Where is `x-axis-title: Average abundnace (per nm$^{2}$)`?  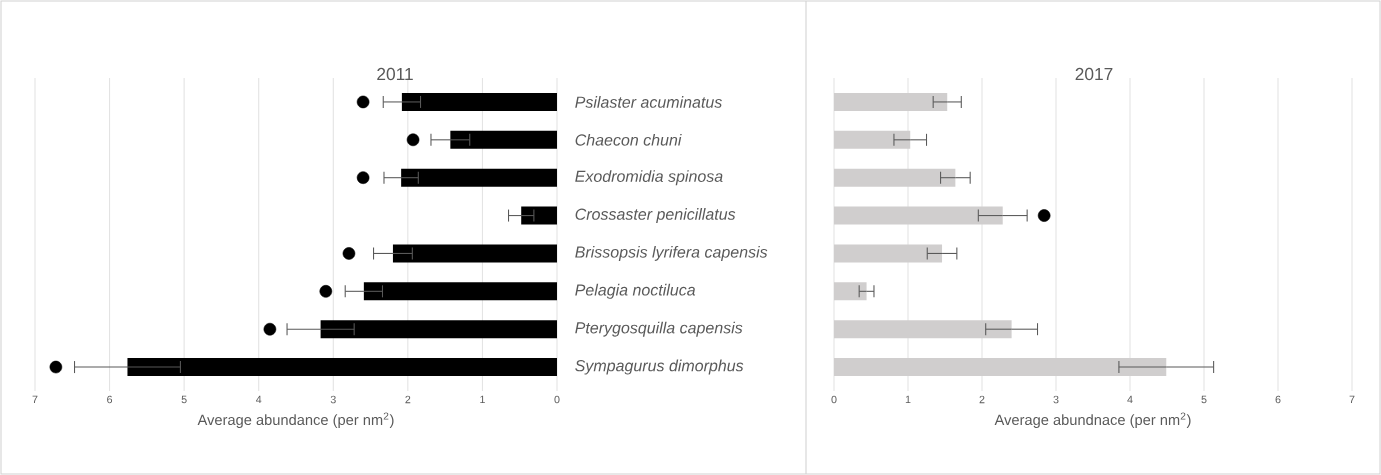 x-axis-title: Average abundnace (per nm$^{2}$) is located at coordinates (1092, 420).